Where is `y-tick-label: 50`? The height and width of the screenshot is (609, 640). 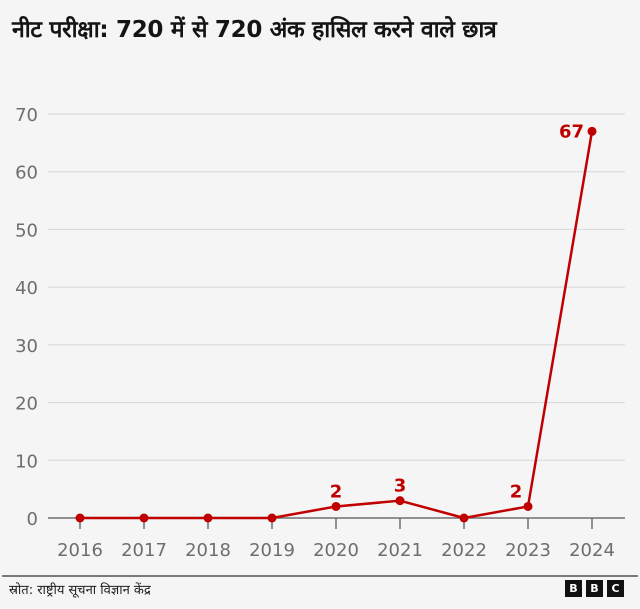 y-tick-label: 50 is located at coordinates (26, 230).